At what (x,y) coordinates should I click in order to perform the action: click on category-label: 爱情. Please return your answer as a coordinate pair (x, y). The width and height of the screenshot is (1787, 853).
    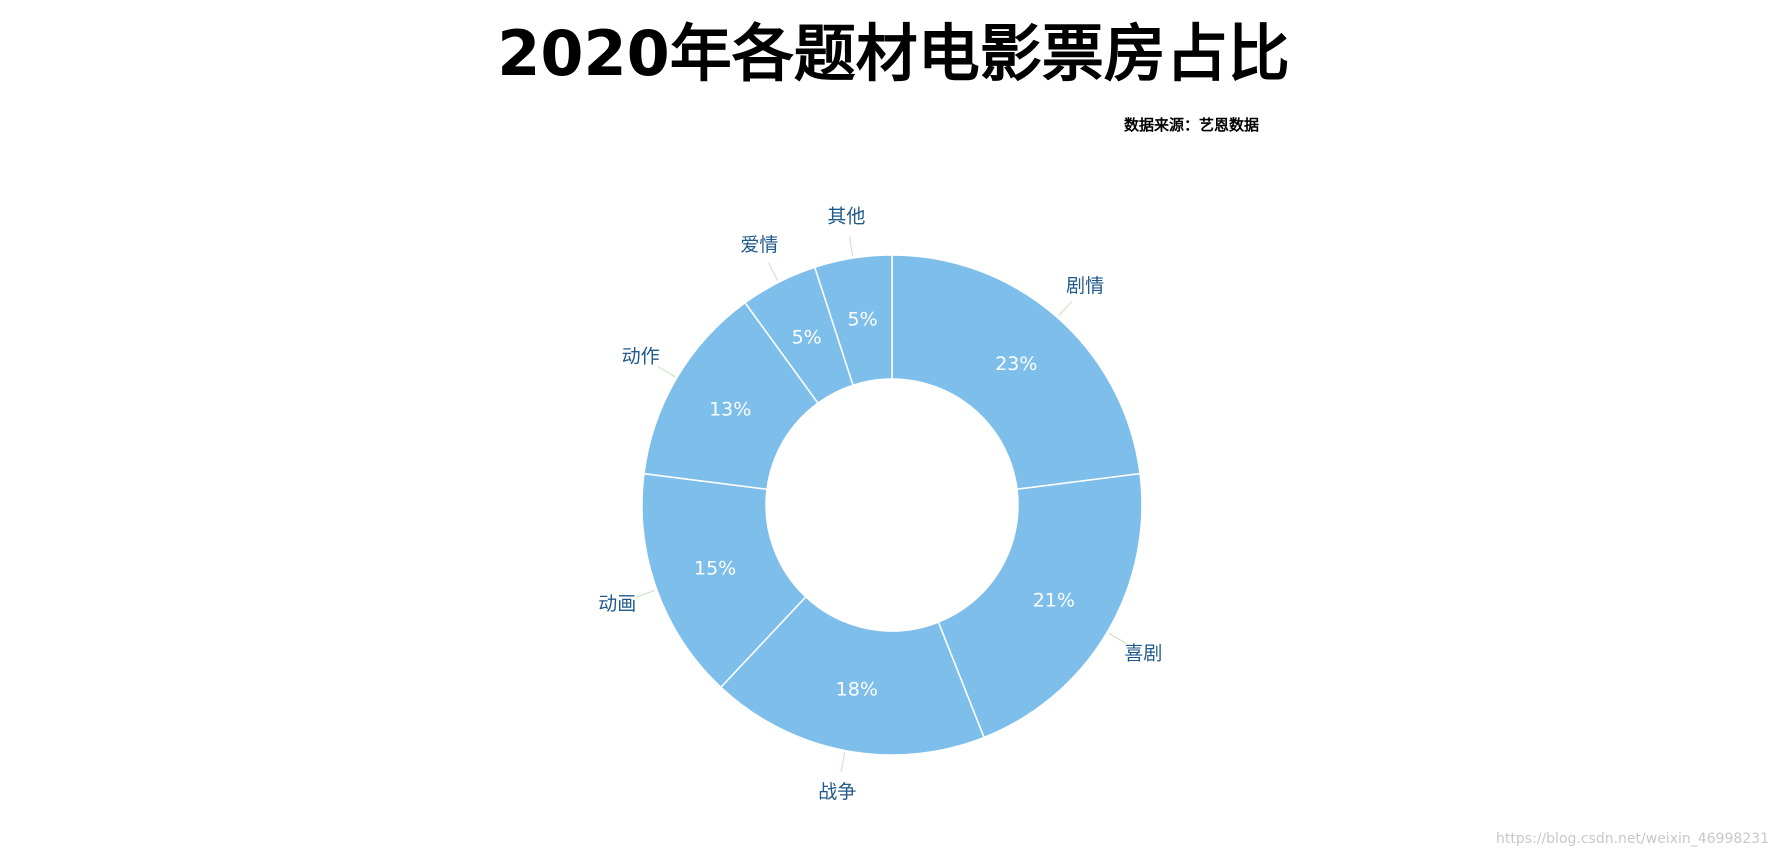
    Looking at the image, I should click on (759, 245).